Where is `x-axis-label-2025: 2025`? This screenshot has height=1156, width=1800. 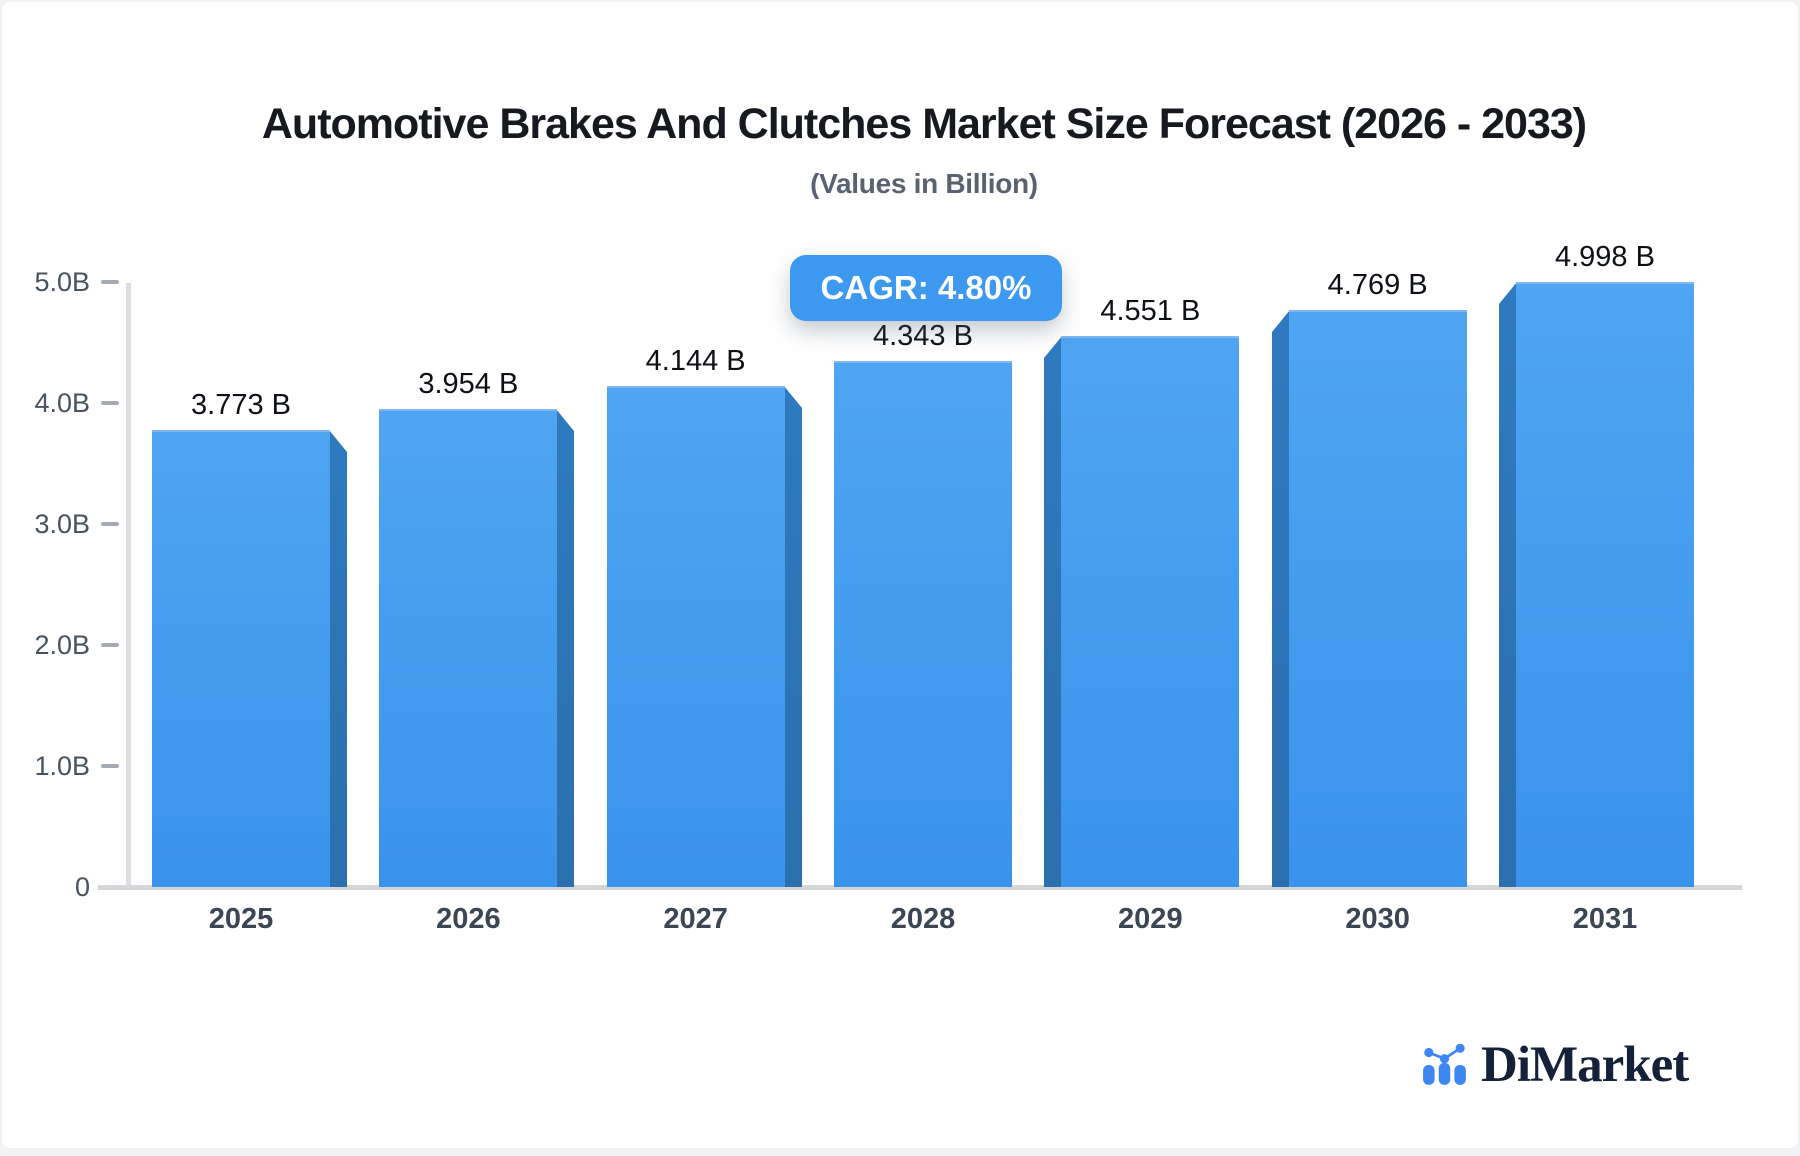 x-axis-label-2025: 2025 is located at coordinates (241, 919).